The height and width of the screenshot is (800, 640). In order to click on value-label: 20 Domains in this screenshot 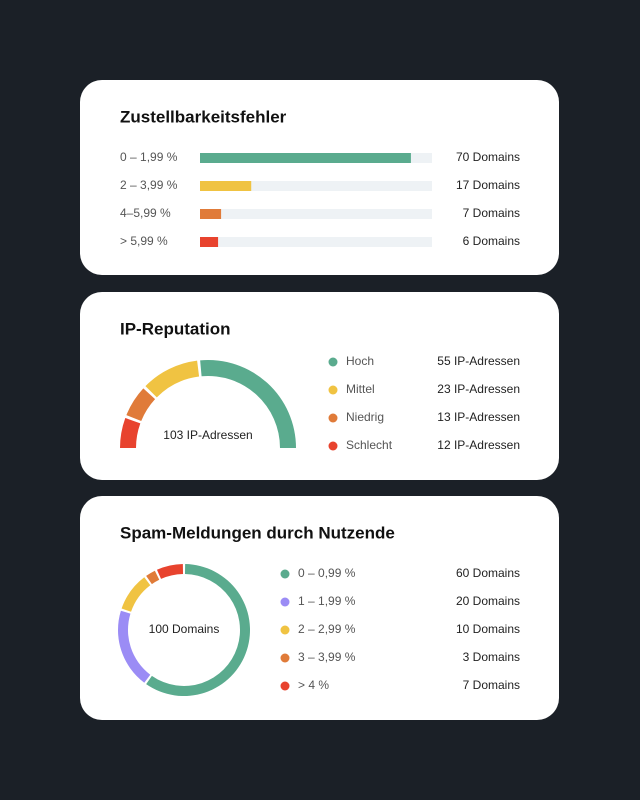, I will do `click(488, 601)`.